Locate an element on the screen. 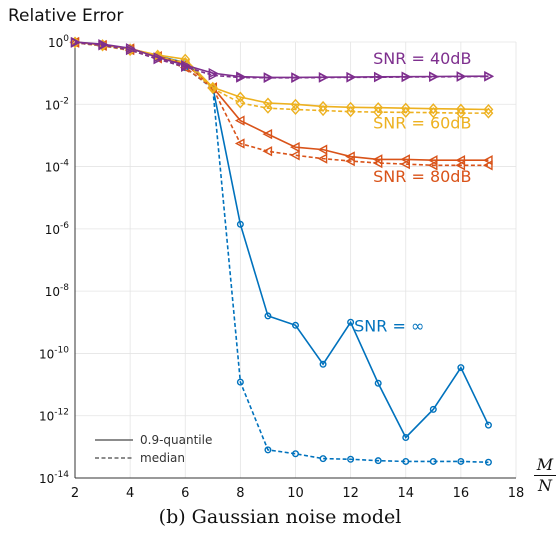  x-tick-label: 10 is located at coordinates (295, 493).